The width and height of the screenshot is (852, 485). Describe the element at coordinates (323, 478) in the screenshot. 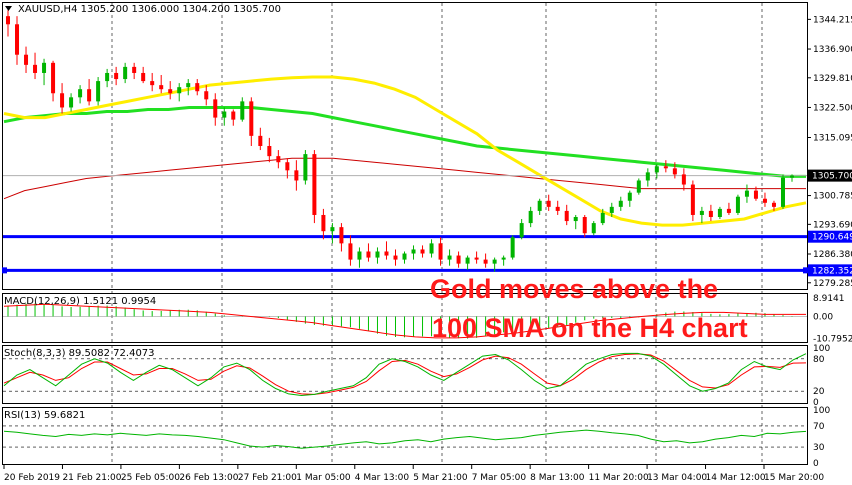

I see `time-tick-label: 1 Mar 05:00` at that location.